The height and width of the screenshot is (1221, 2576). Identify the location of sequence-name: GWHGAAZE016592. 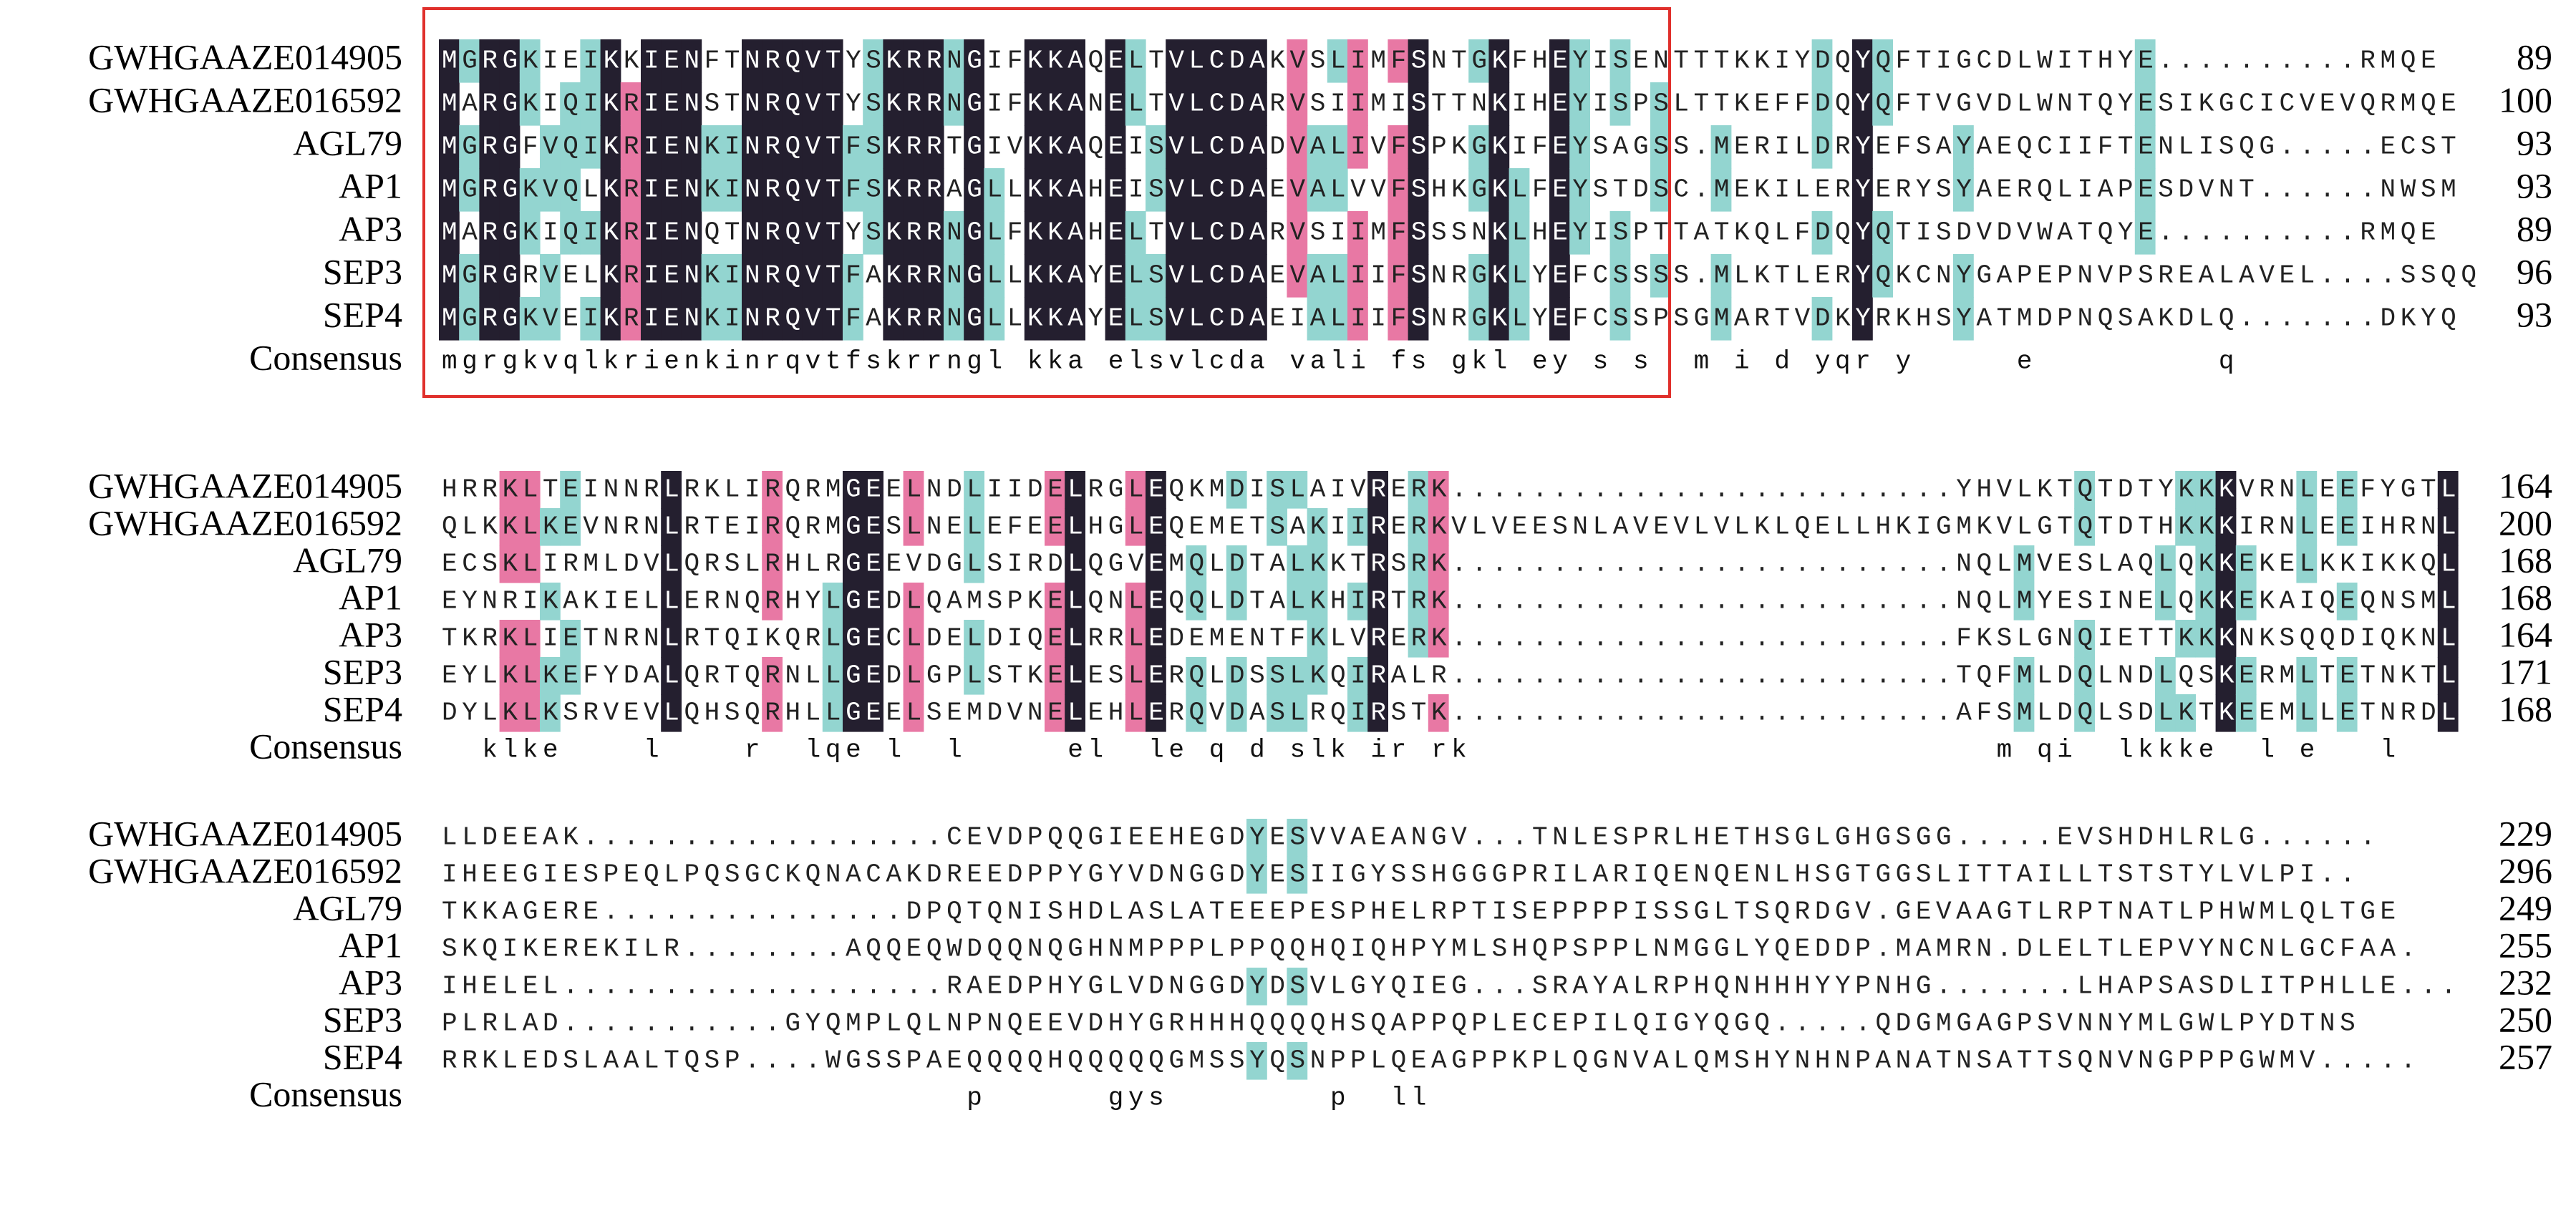
(245, 870).